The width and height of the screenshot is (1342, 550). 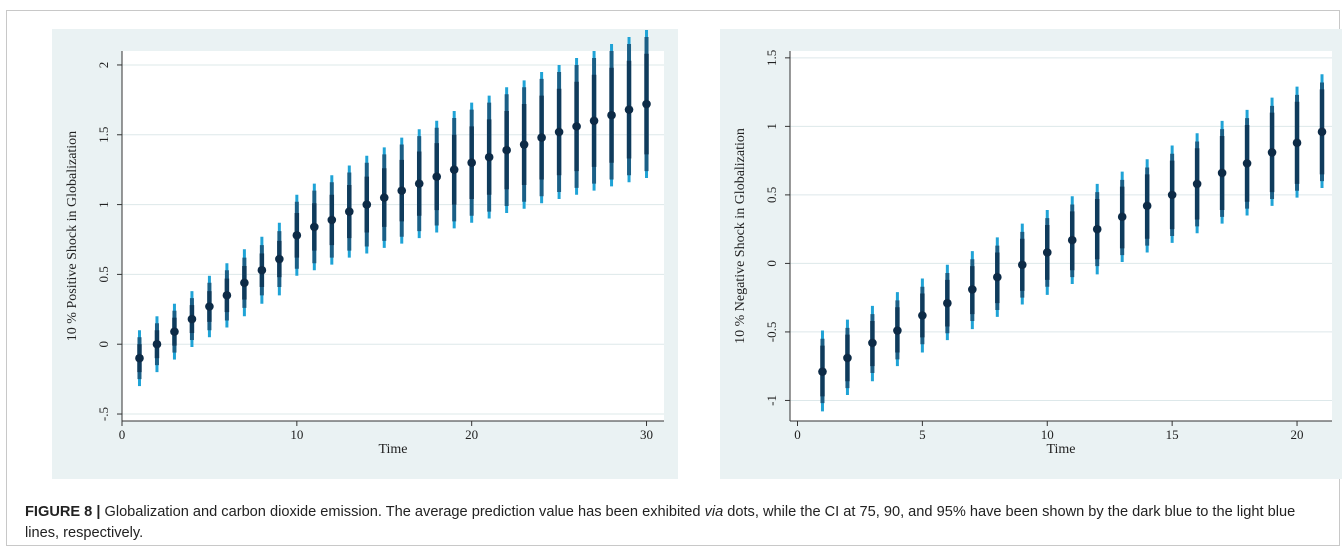 What do you see at coordinates (740, 236) in the screenshot?
I see `y-axis-title: 10 % Negative Shock in Globalization` at bounding box center [740, 236].